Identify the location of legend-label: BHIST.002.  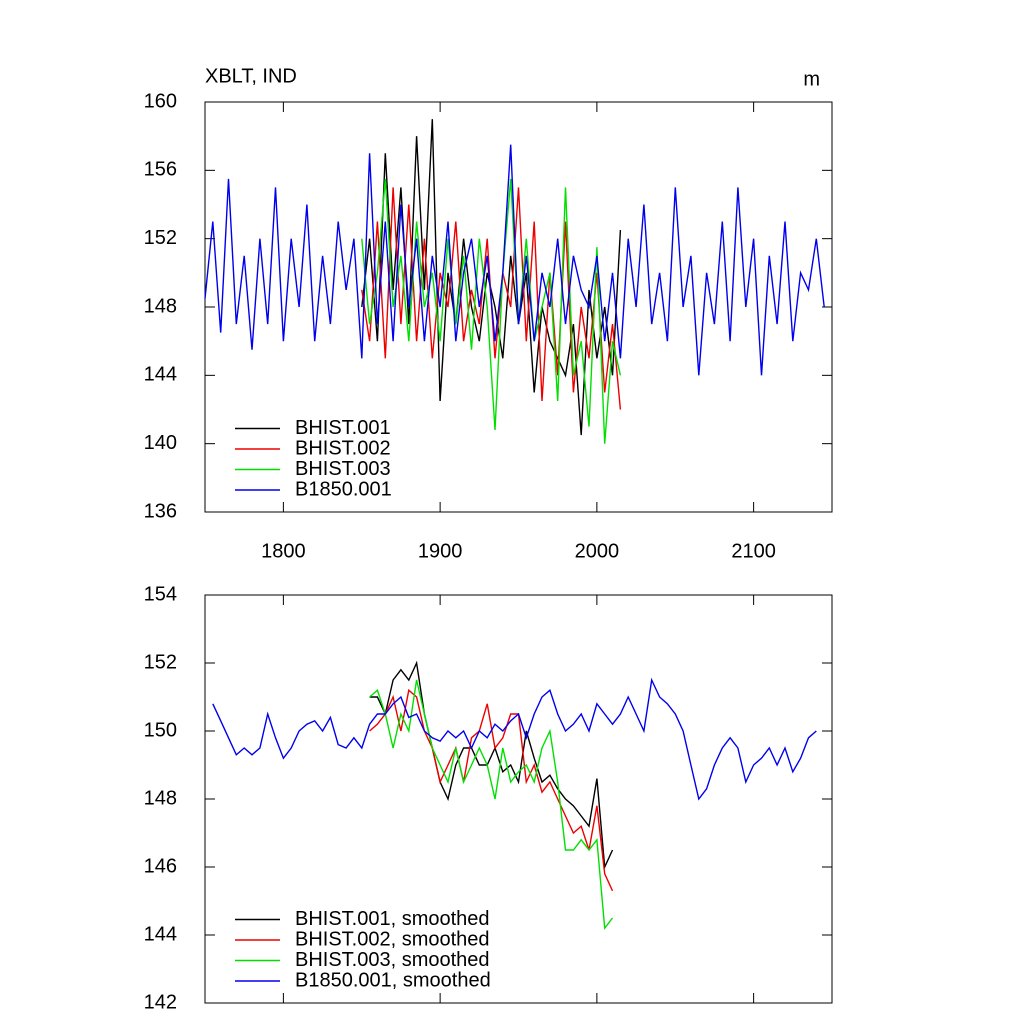
(343, 448).